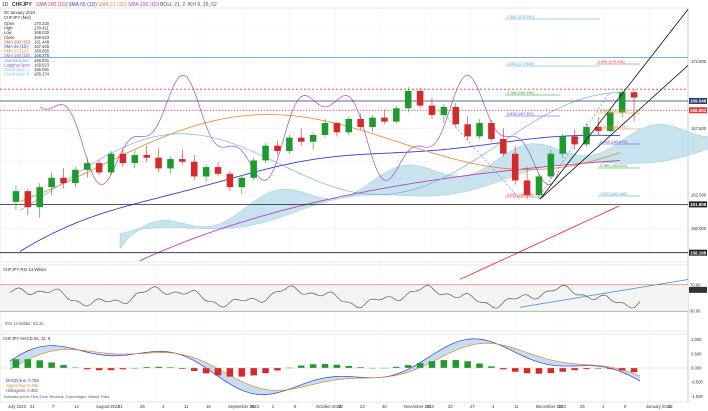 Image resolution: width=708 pixels, height=411 pixels. I want to click on indicator-legend-item: SMA 55 (1D), so click(82, 5).